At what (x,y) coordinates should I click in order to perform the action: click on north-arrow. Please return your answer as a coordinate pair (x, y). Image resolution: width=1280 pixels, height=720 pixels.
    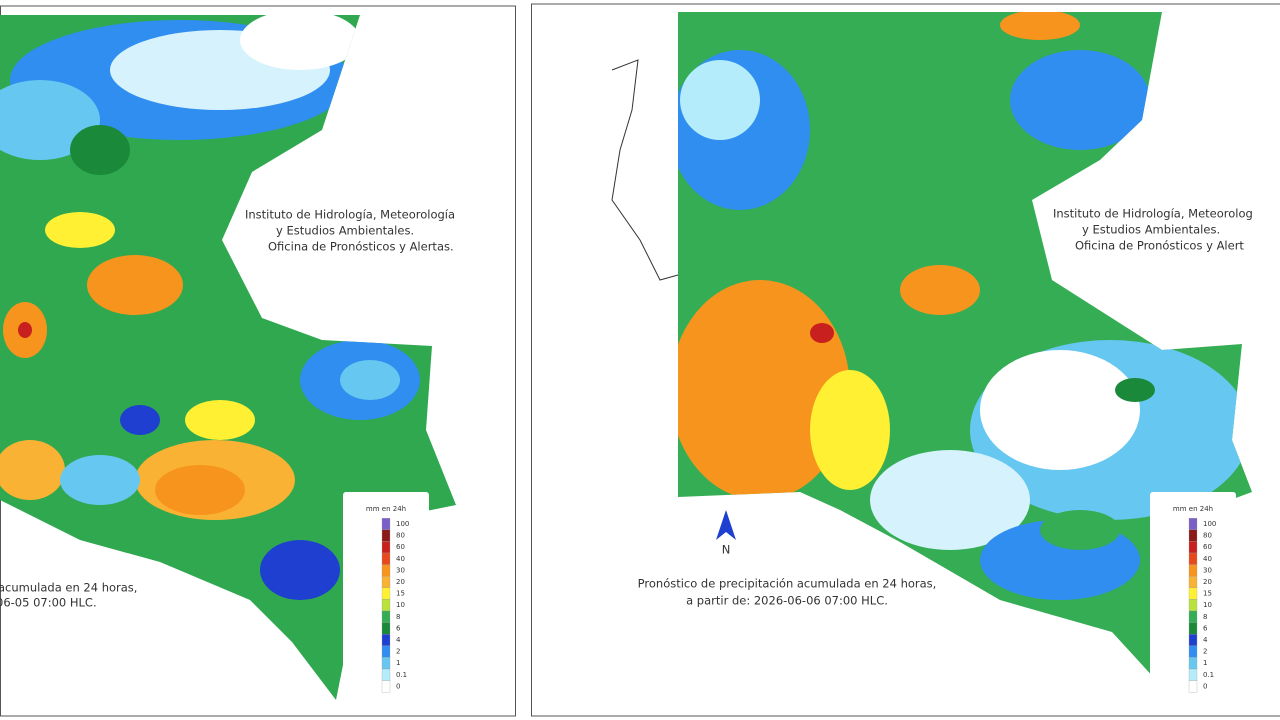
    Looking at the image, I should click on (726, 525).